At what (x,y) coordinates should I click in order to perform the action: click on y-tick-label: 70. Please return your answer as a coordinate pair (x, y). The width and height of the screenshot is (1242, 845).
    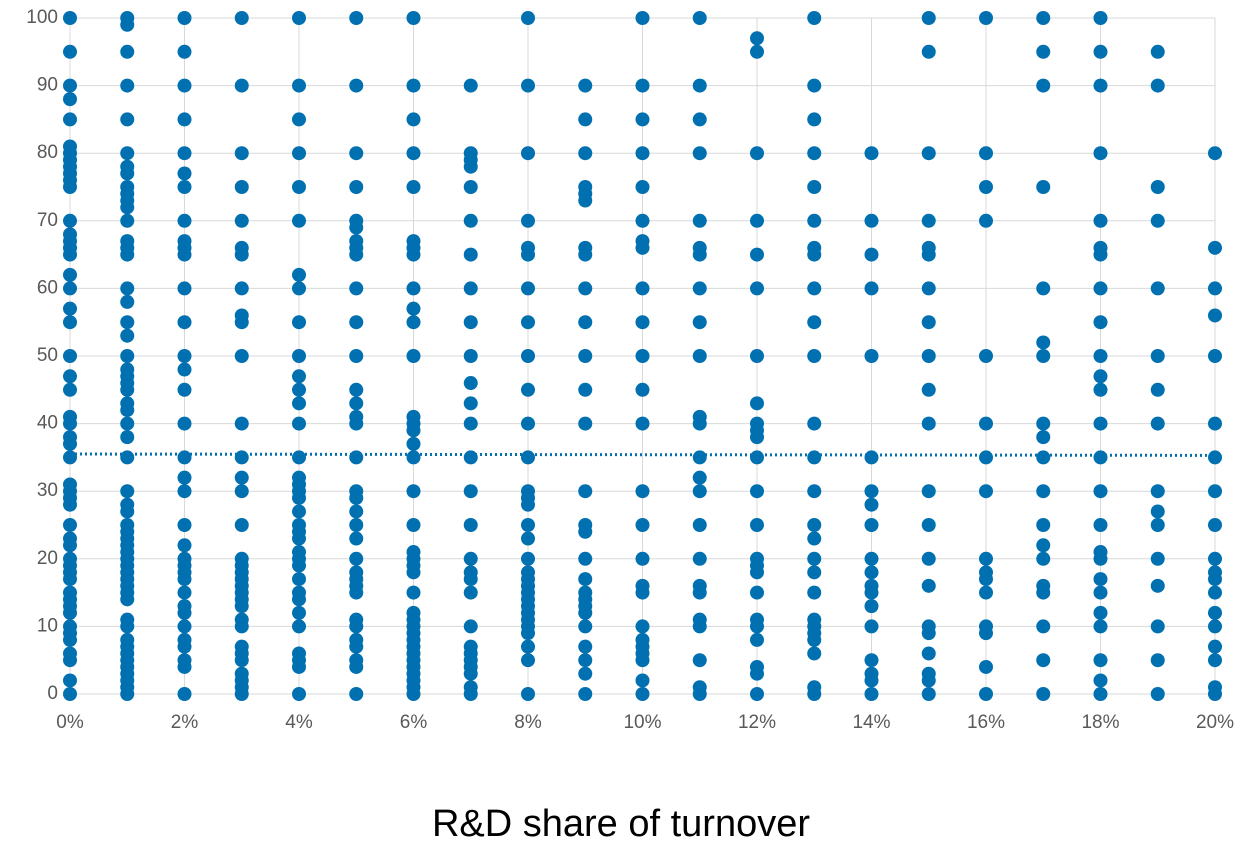
    Looking at the image, I should click on (47, 220).